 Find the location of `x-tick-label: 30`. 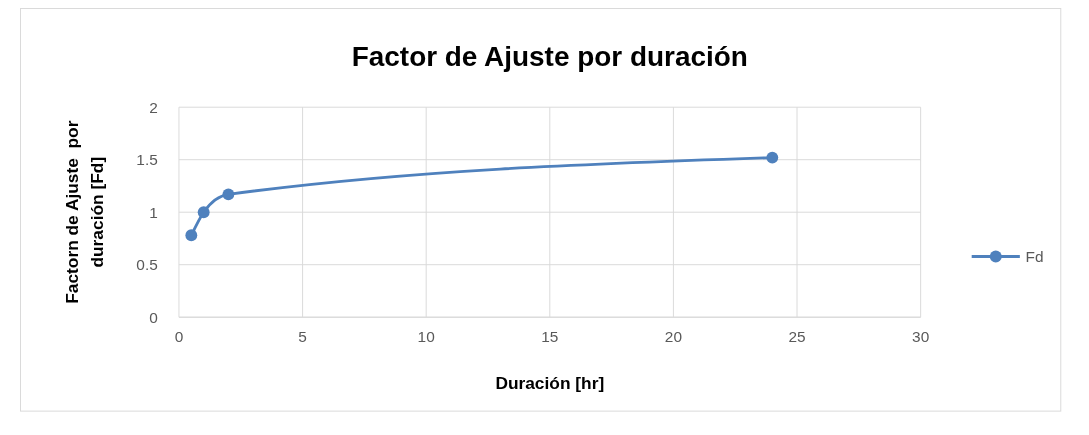

x-tick-label: 30 is located at coordinates (921, 337).